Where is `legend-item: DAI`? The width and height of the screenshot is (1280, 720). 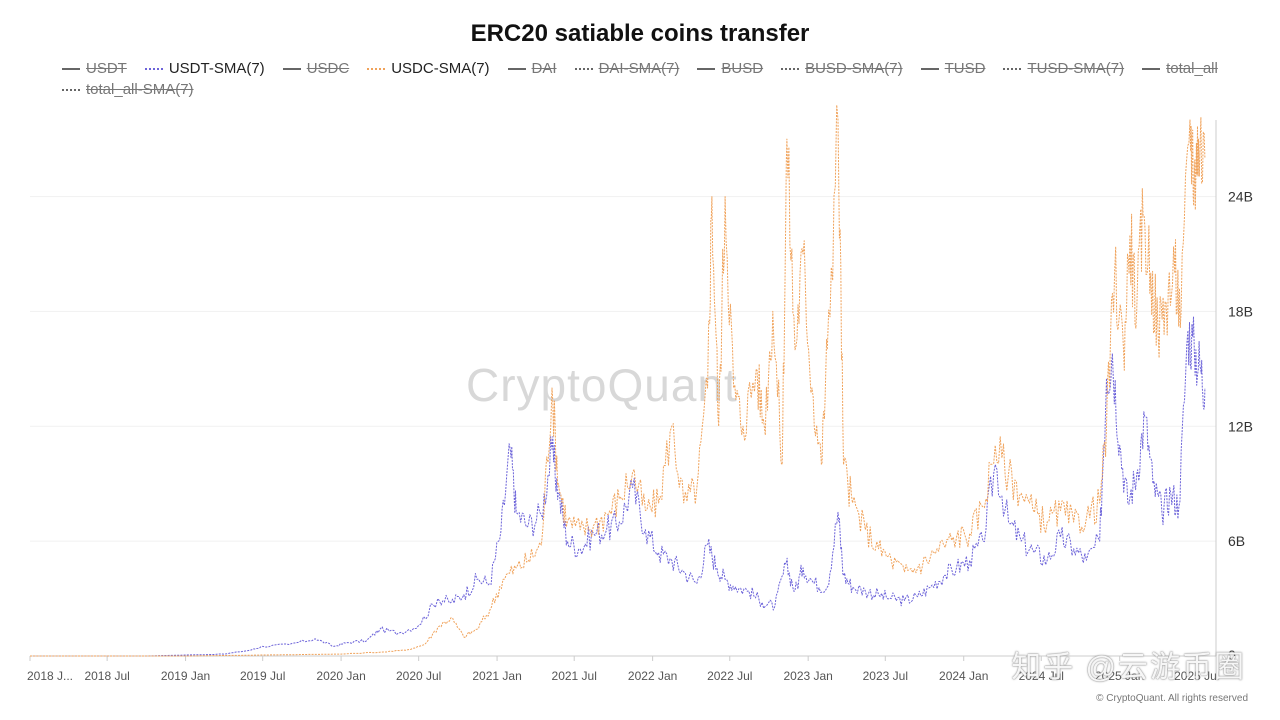 legend-item: DAI is located at coordinates (532, 68).